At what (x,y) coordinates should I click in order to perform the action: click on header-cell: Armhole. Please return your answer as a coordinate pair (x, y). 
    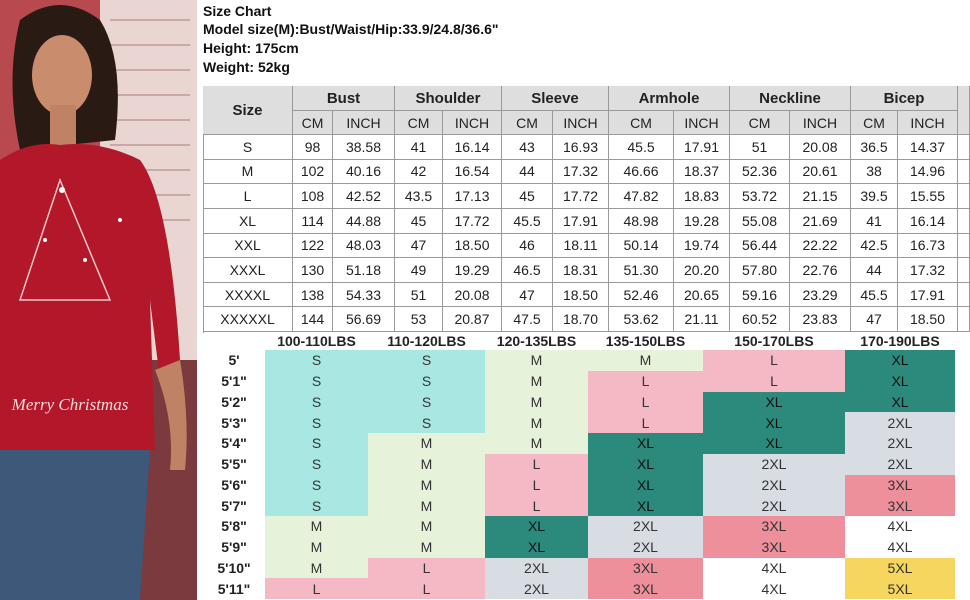
    Looking at the image, I should click on (669, 98).